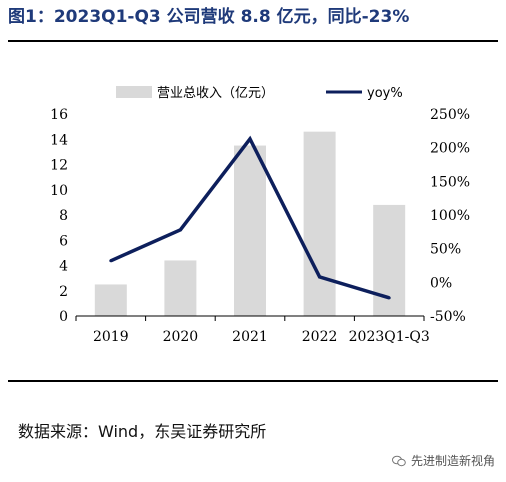 The width and height of the screenshot is (506, 482). I want to click on y-left-tick-label: 4, so click(63, 267).